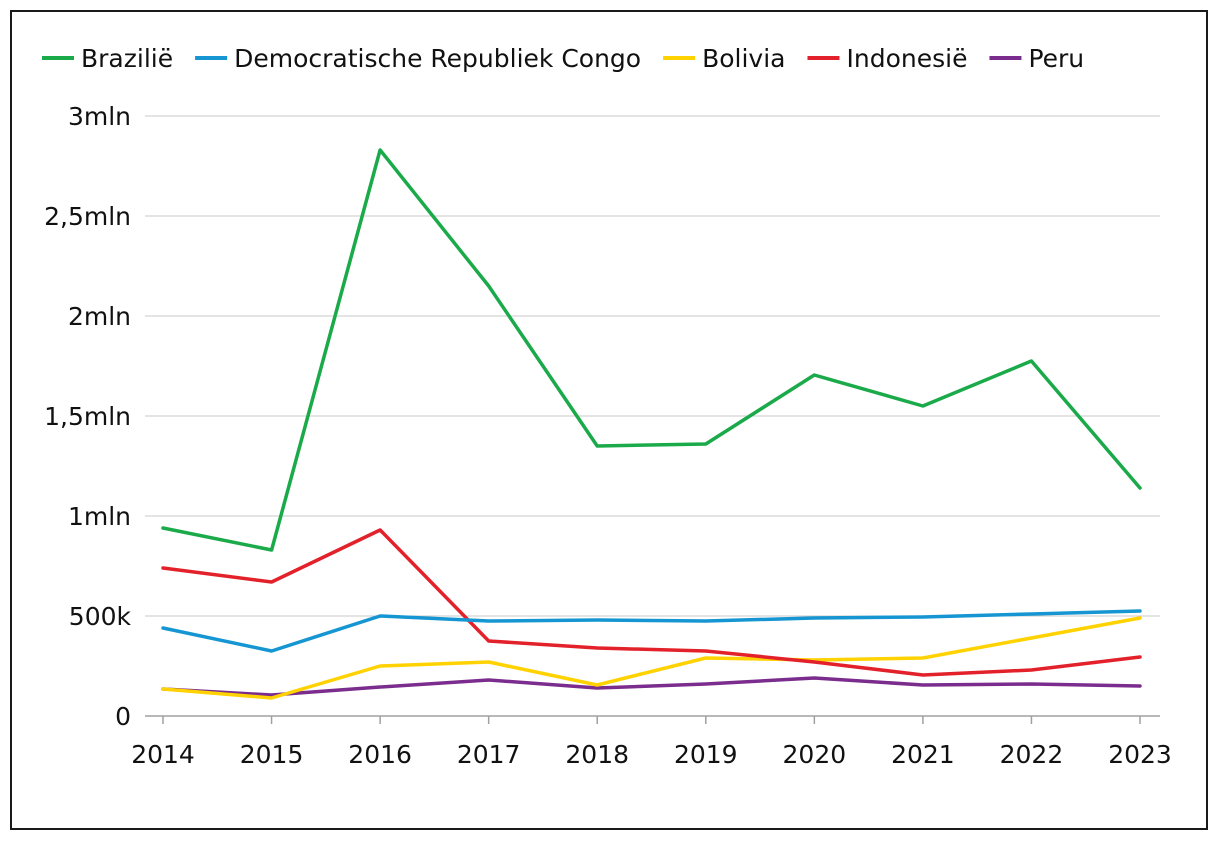  Describe the element at coordinates (127, 58) in the screenshot. I see `legend-label: Brazilië` at that location.